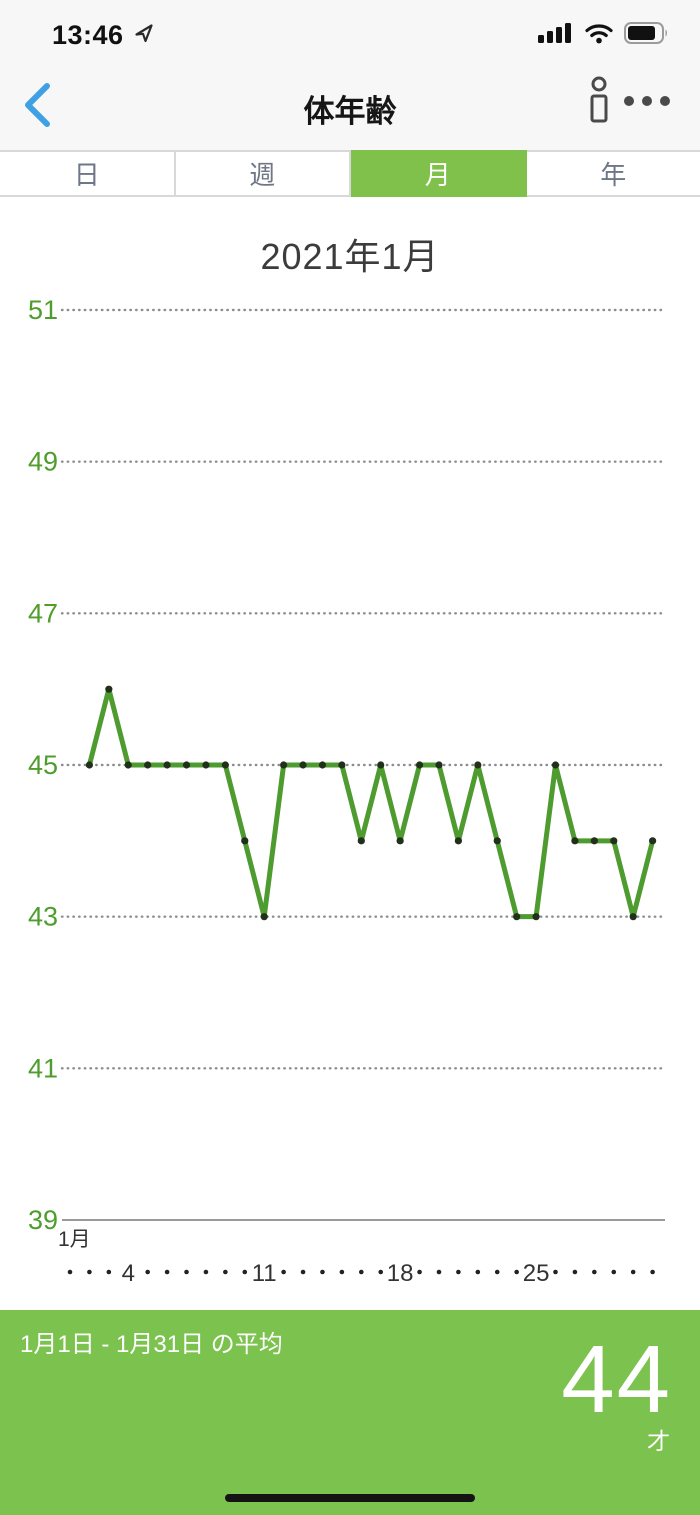 Image resolution: width=700 pixels, height=1515 pixels. I want to click on status-bar: 13:46, so click(350, 32).